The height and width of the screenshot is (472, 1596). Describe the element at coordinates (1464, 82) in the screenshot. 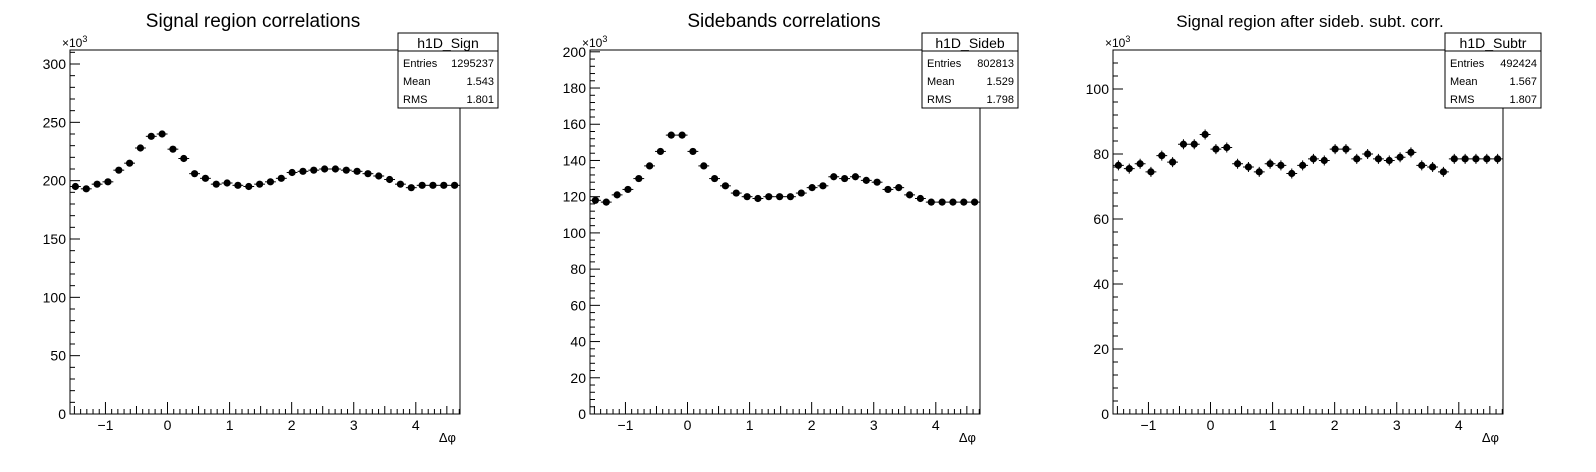

I see `stats-label-mean: Mean` at that location.